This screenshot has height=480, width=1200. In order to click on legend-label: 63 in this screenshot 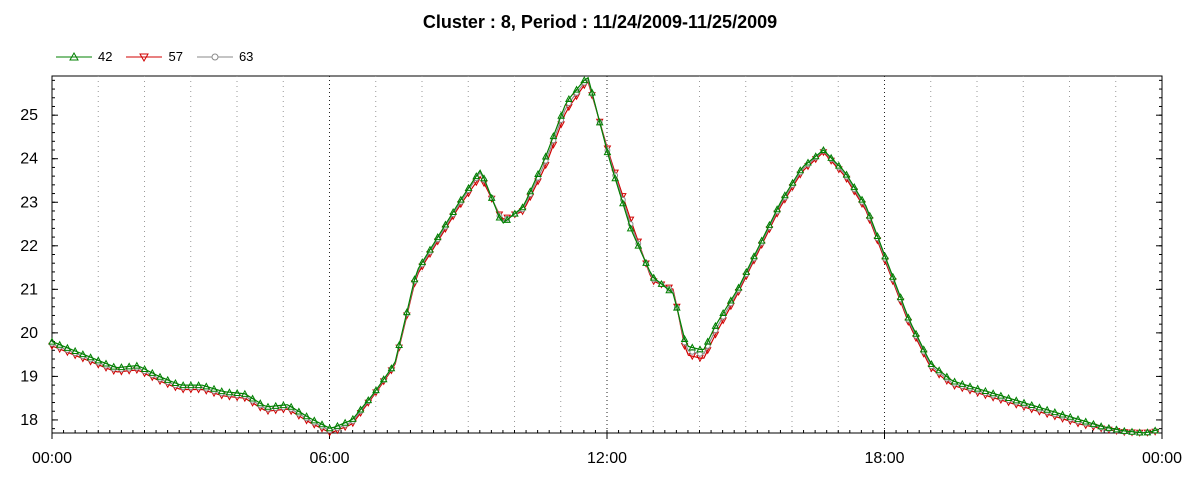, I will do `click(246, 56)`.